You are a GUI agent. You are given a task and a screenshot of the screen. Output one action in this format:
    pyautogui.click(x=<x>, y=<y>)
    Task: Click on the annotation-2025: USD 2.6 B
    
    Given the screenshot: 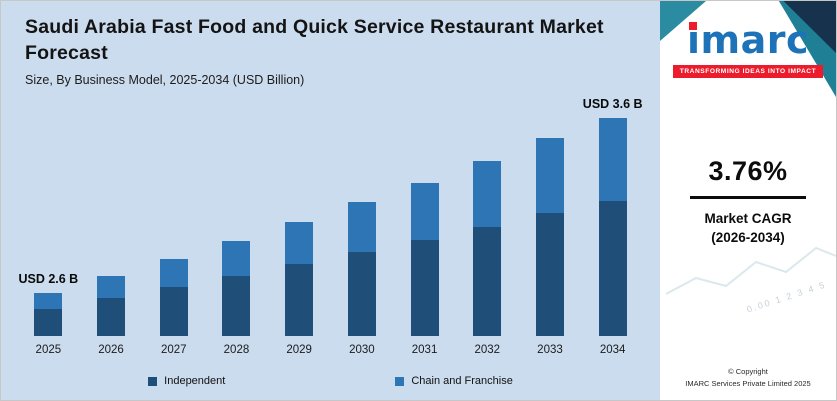 What is the action you would take?
    pyautogui.click(x=48, y=279)
    